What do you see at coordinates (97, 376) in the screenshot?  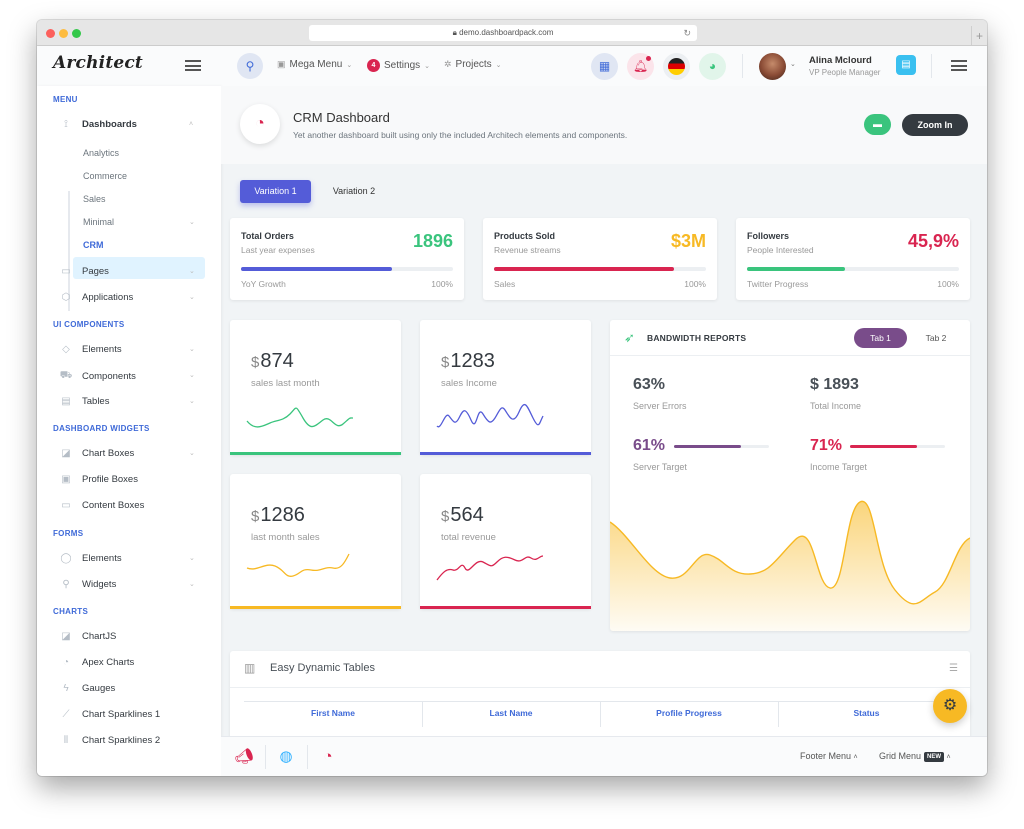 I see `sidebar-item-components: ⛟ Components` at bounding box center [97, 376].